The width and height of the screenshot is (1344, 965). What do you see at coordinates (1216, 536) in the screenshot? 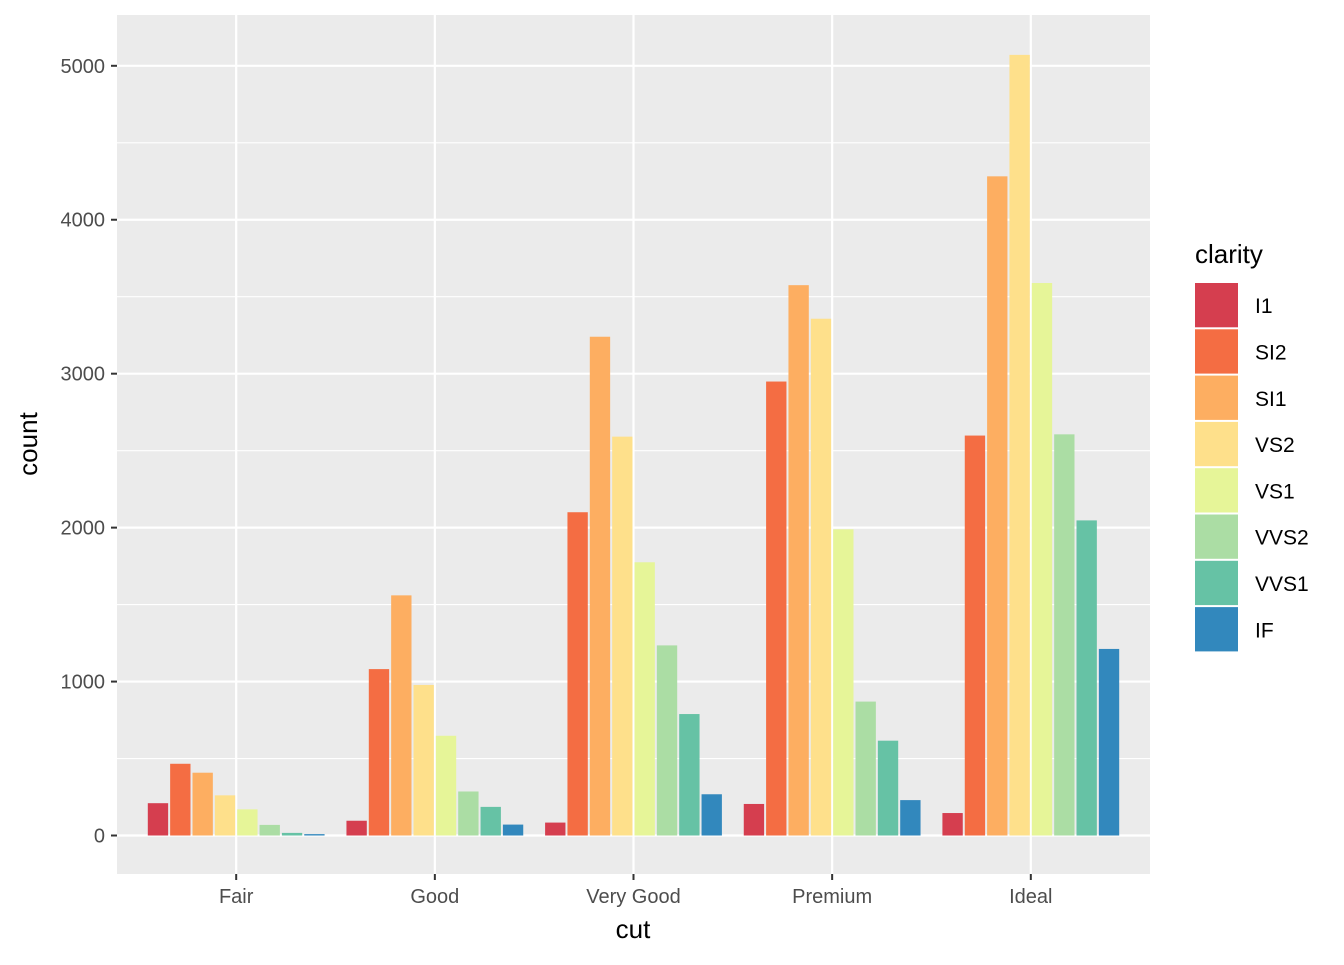
I see `legend-key-vvs2` at bounding box center [1216, 536].